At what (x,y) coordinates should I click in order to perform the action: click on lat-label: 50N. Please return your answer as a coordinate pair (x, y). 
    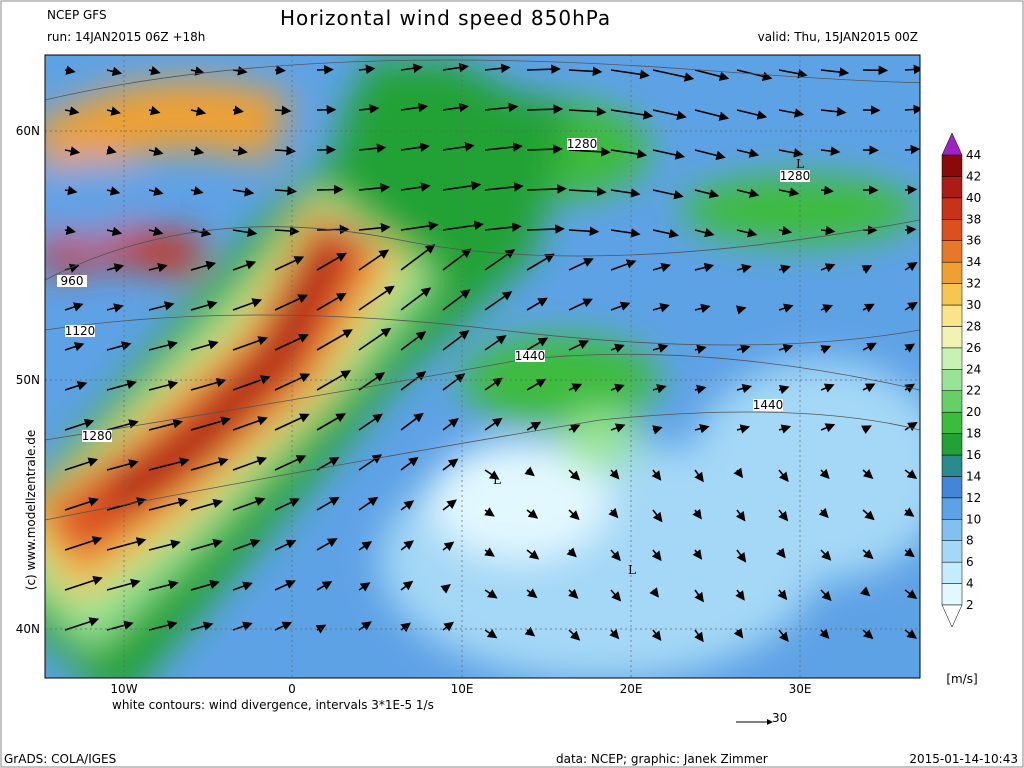
    Looking at the image, I should click on (28, 380).